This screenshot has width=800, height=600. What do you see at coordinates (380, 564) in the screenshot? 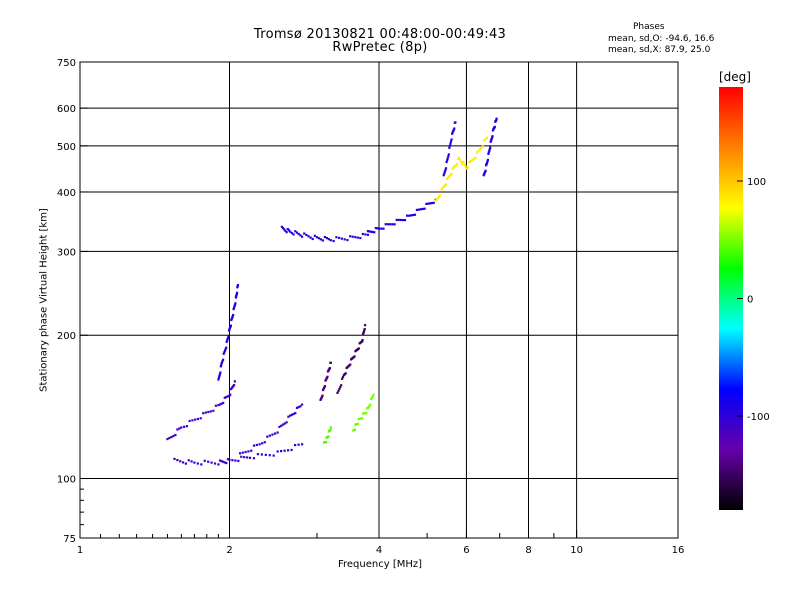
I see `x-axis-label: Frequency [MHz]` at bounding box center [380, 564].